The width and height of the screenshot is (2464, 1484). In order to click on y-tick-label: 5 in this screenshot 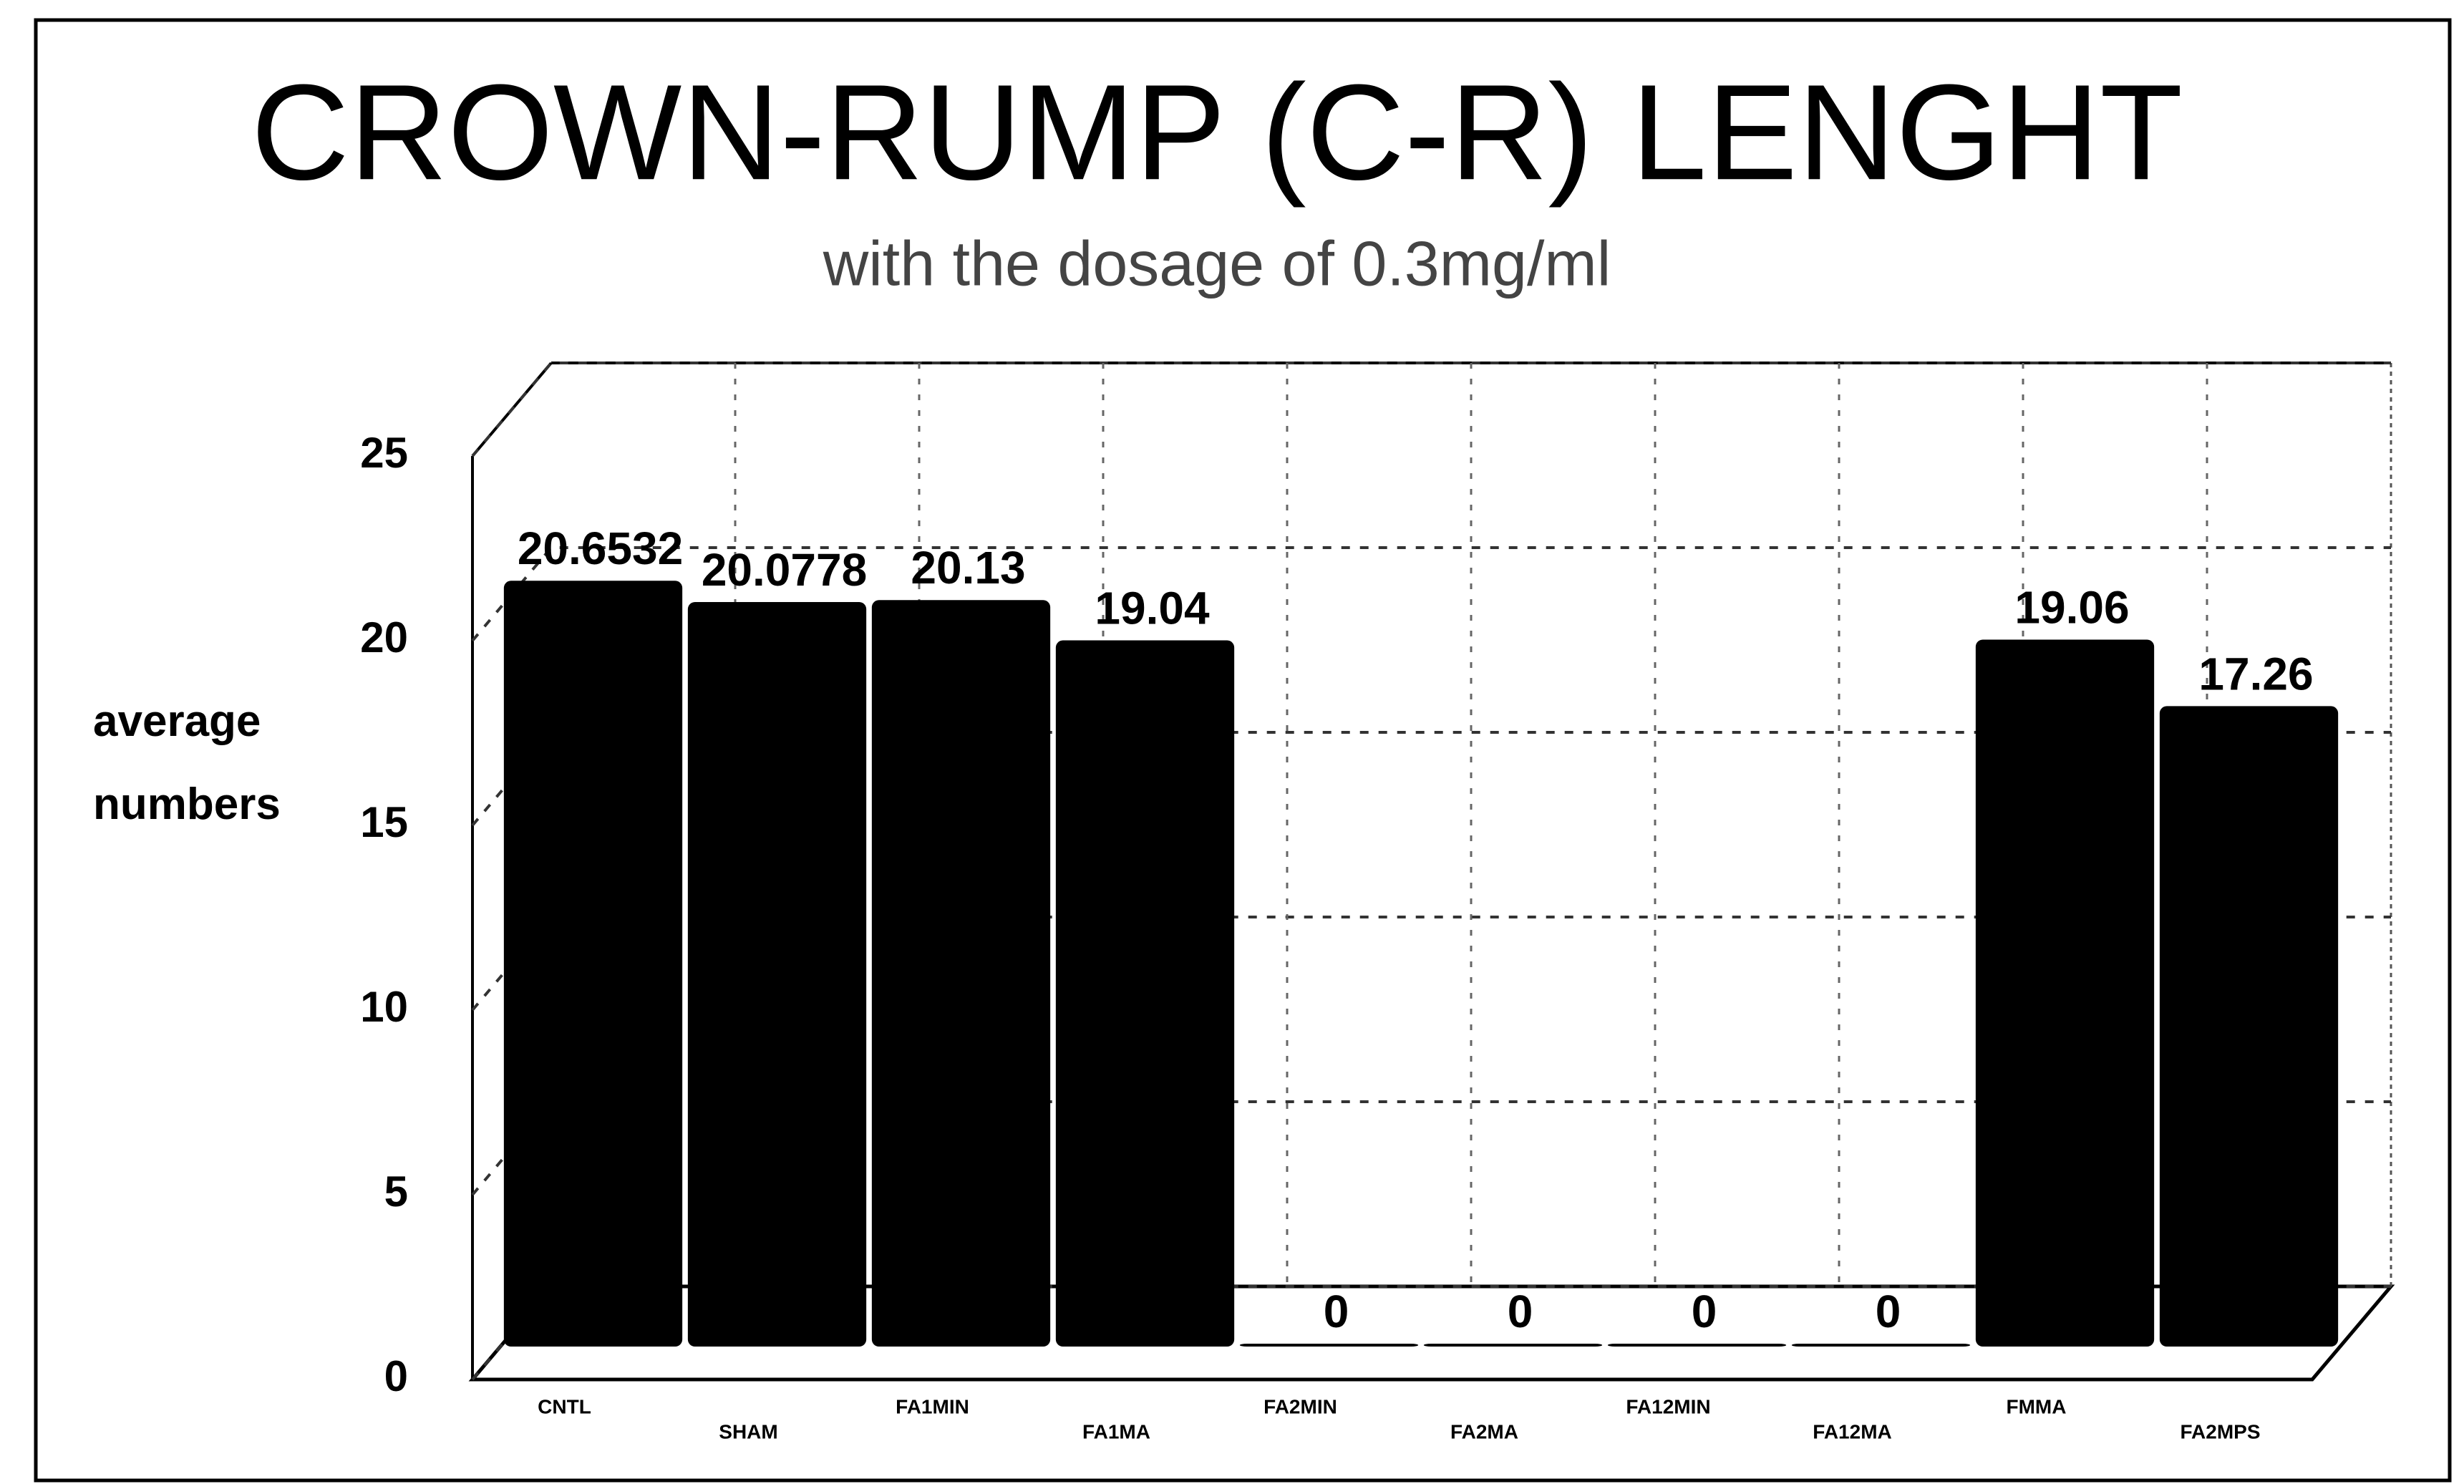, I will do `click(396, 1192)`.